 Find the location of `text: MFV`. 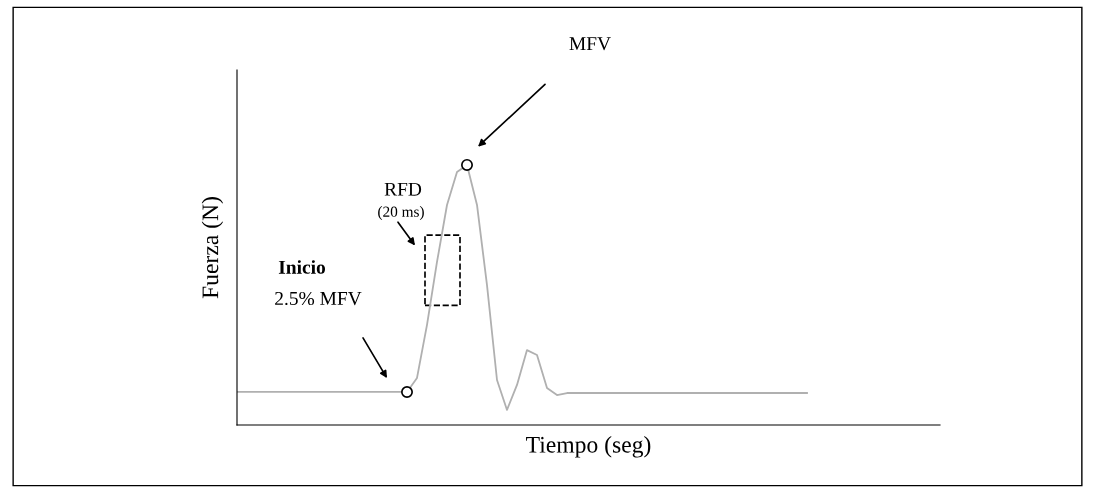

text: MFV is located at coordinates (590, 44).